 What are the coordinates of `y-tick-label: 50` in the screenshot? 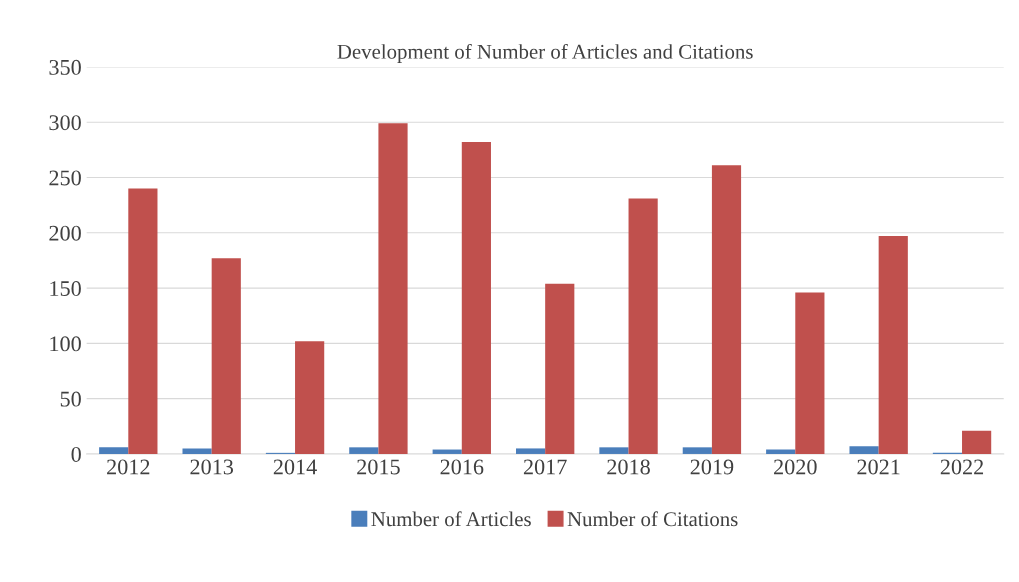 It's located at (70, 399).